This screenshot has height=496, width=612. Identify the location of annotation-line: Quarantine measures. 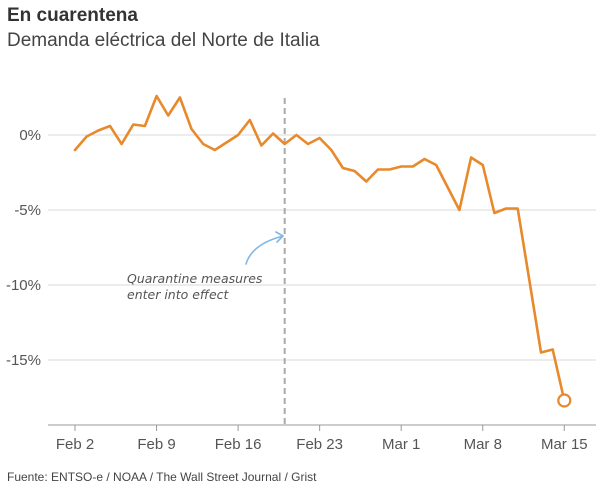
(195, 278).